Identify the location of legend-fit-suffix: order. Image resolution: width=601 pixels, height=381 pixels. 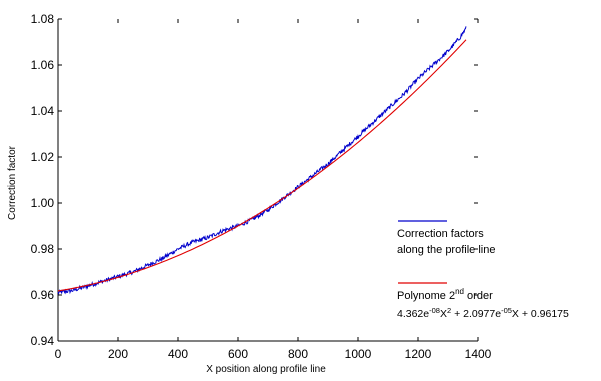
(478, 296).